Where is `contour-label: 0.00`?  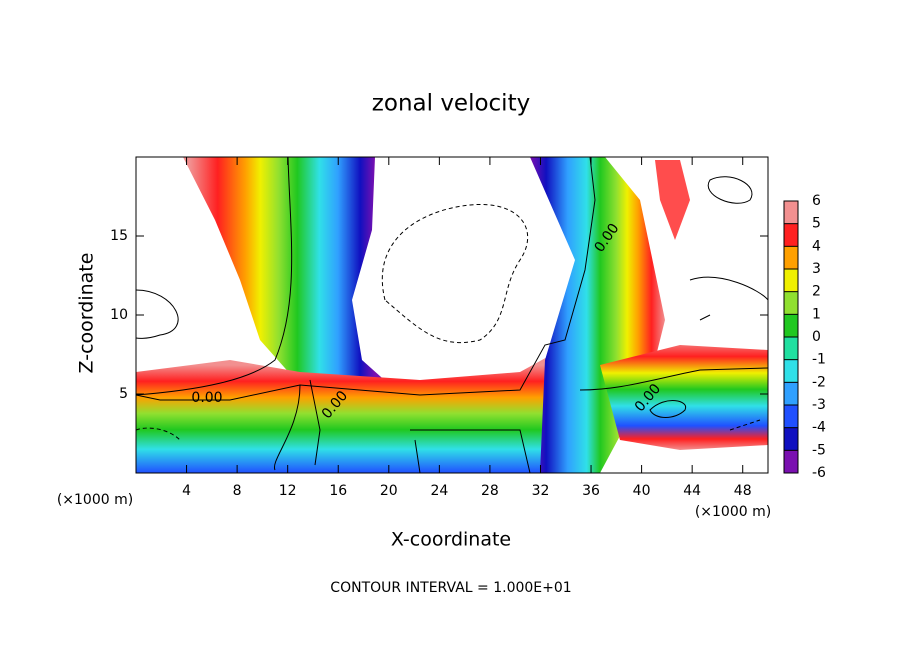 contour-label: 0.00 is located at coordinates (206, 398).